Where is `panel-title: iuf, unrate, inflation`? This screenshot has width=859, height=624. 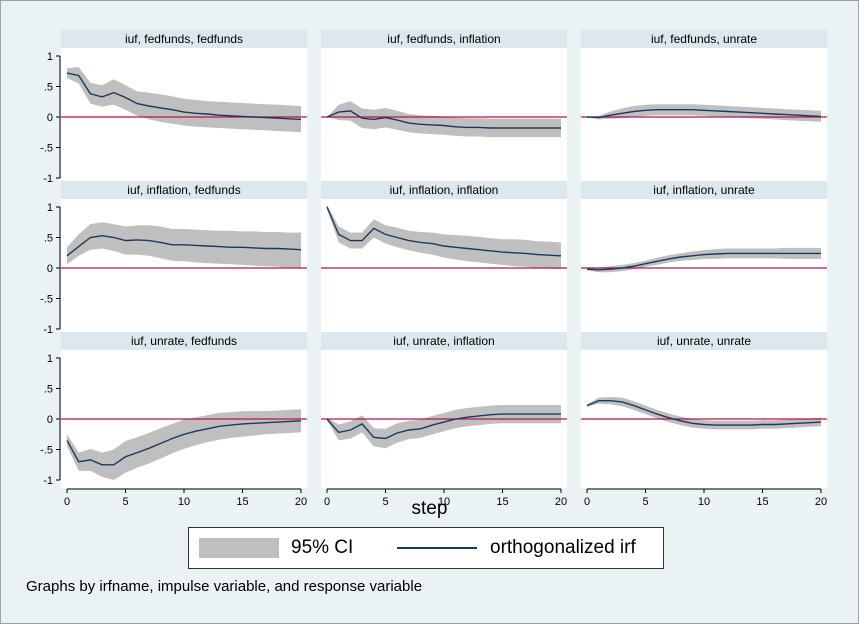 panel-title: iuf, unrate, inflation is located at coordinates (443, 341).